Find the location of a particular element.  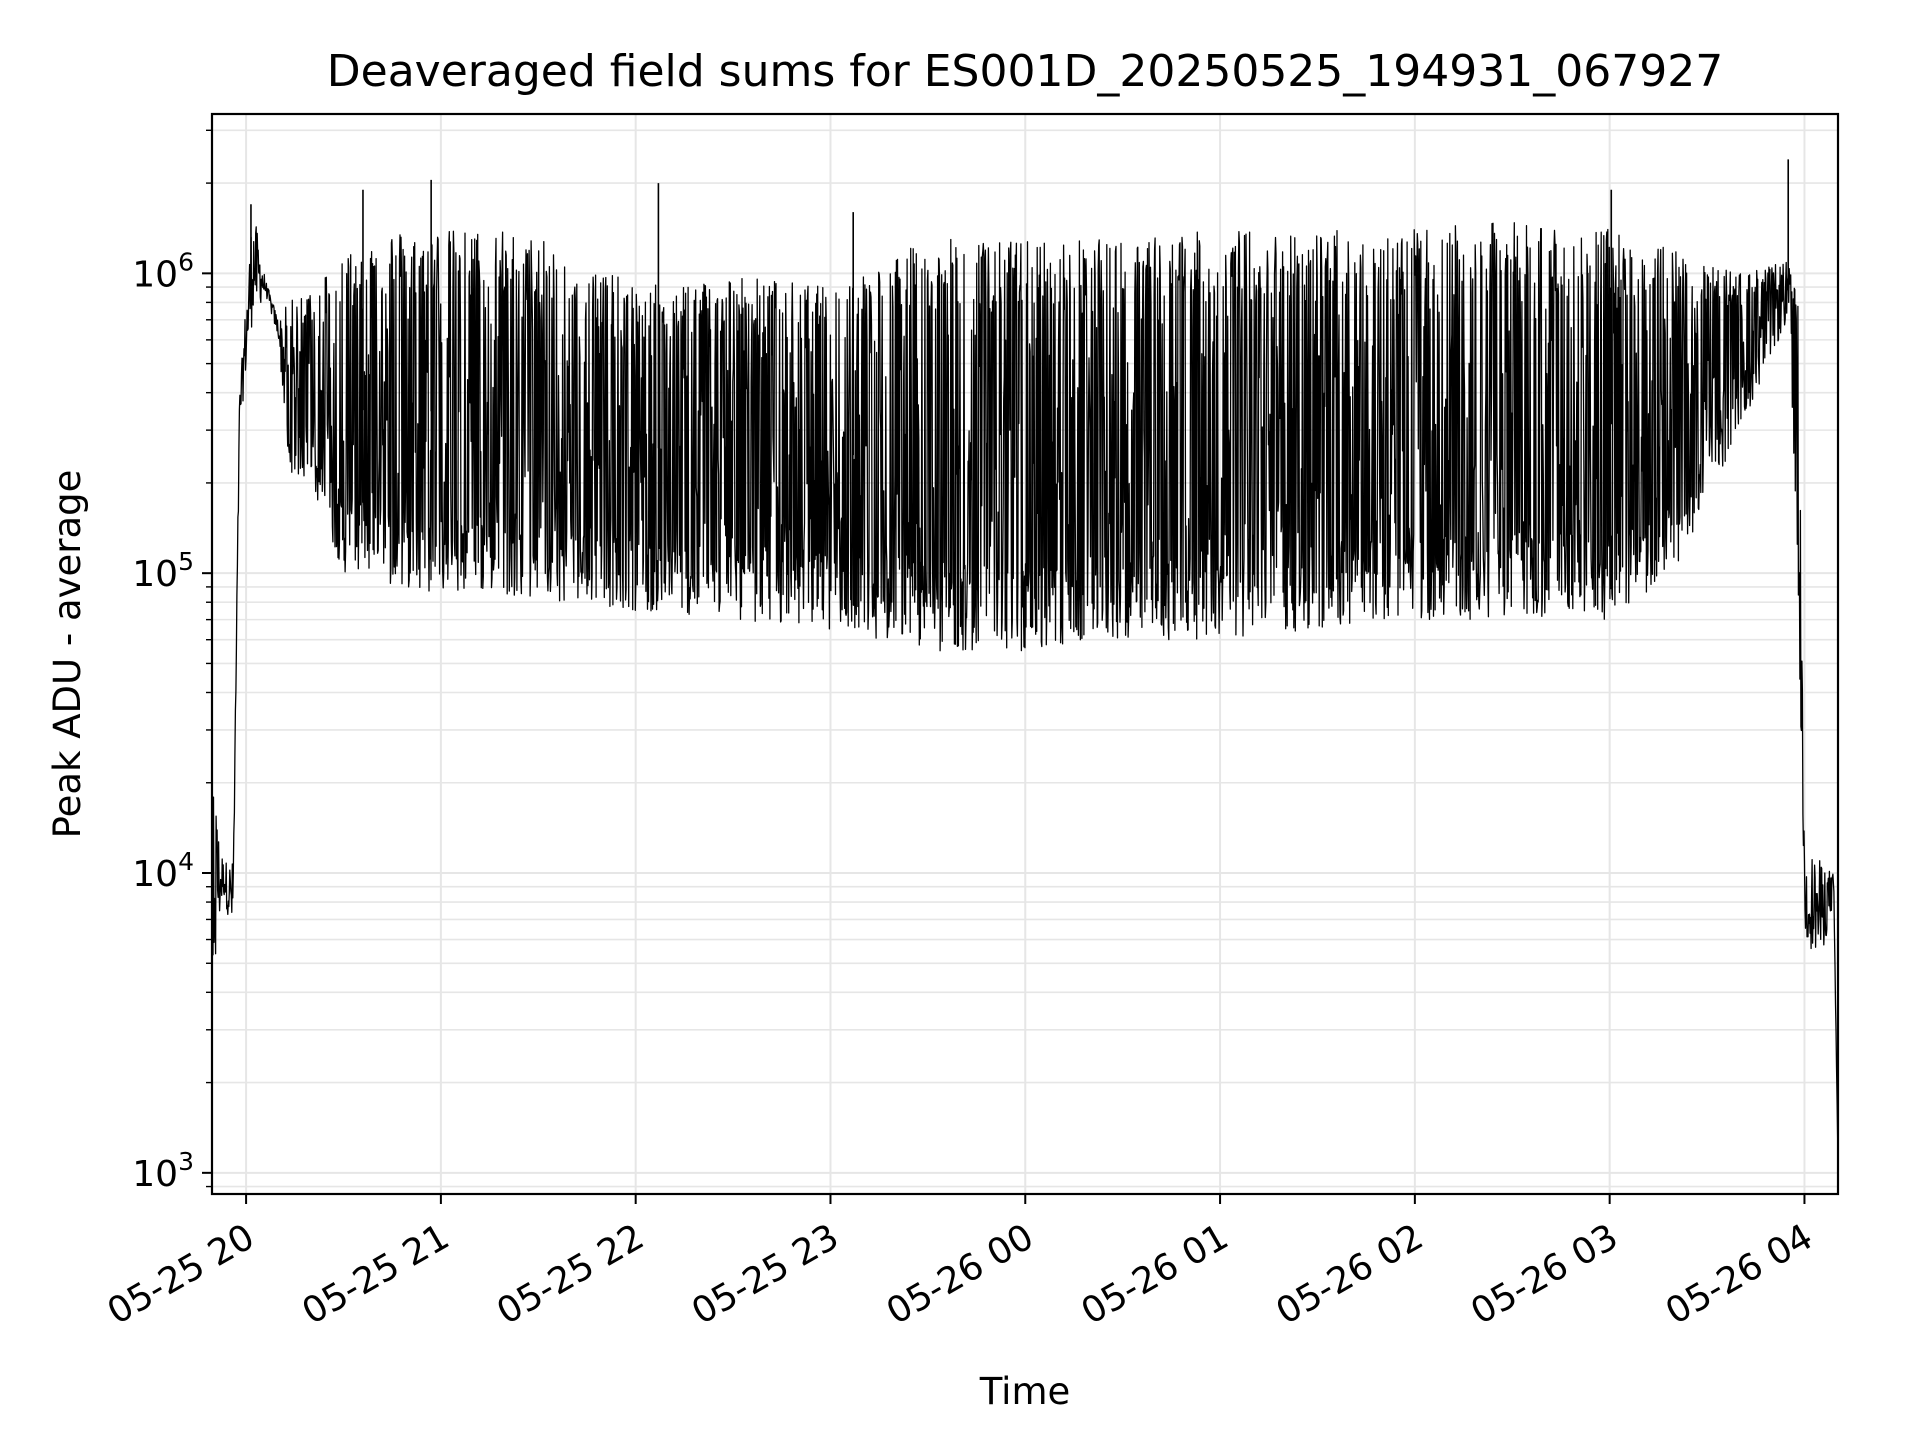

y-axis-label: Peak ADU - average is located at coordinates (67, 654).